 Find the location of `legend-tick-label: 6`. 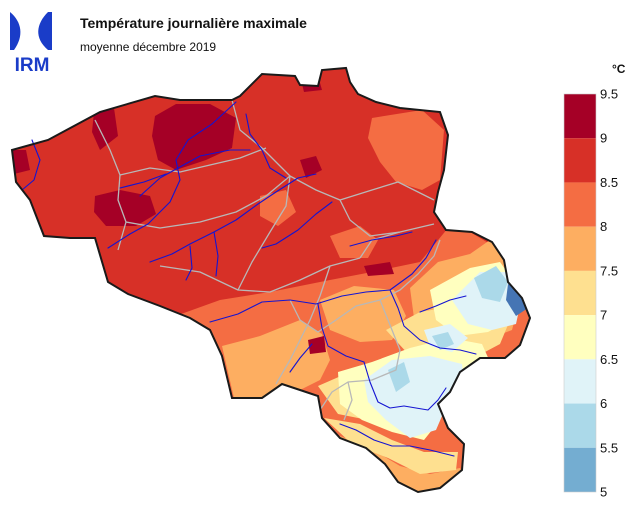

legend-tick-label: 6 is located at coordinates (603, 403).